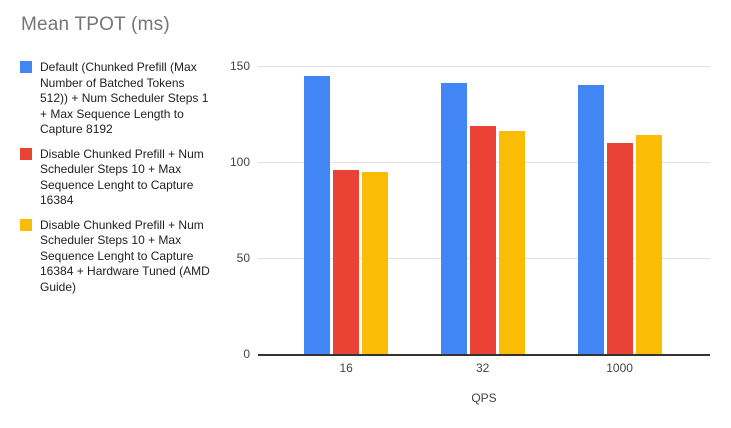 This screenshot has height=428, width=731. I want to click on bar-qps16-series1, so click(346, 261).